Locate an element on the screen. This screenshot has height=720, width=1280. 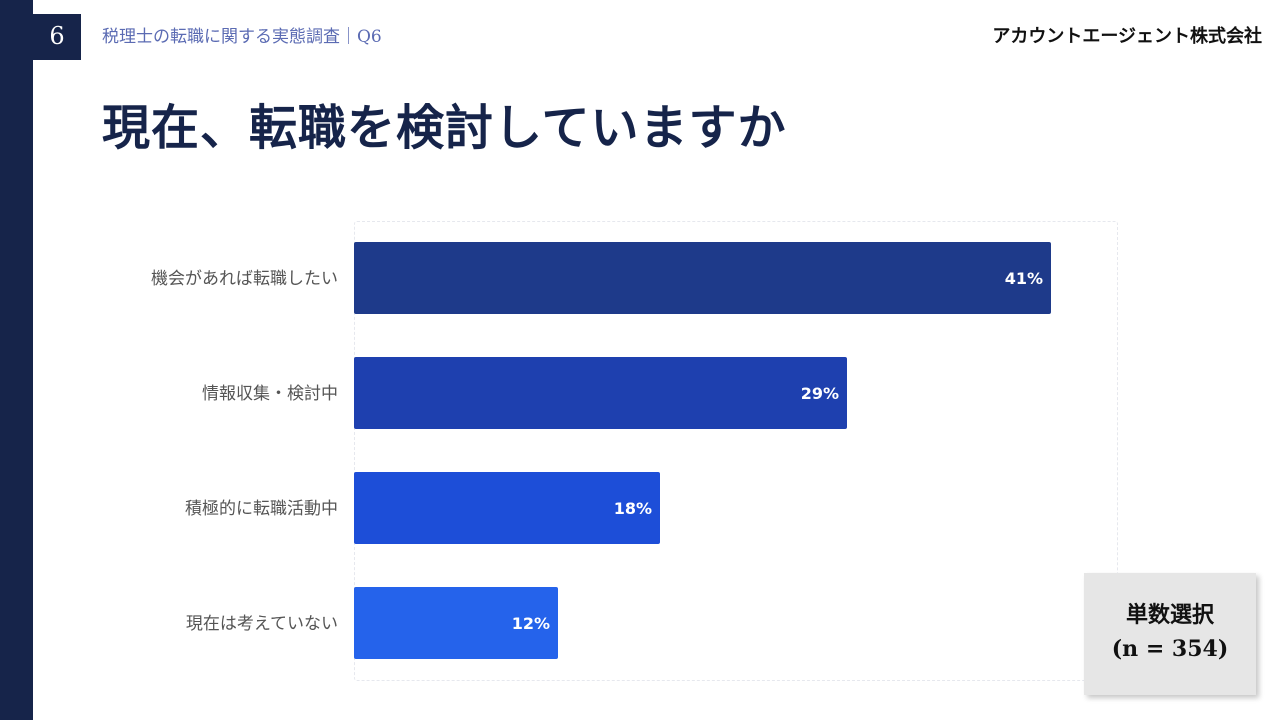
note-sample-size: (n = 354) is located at coordinates (1170, 649).